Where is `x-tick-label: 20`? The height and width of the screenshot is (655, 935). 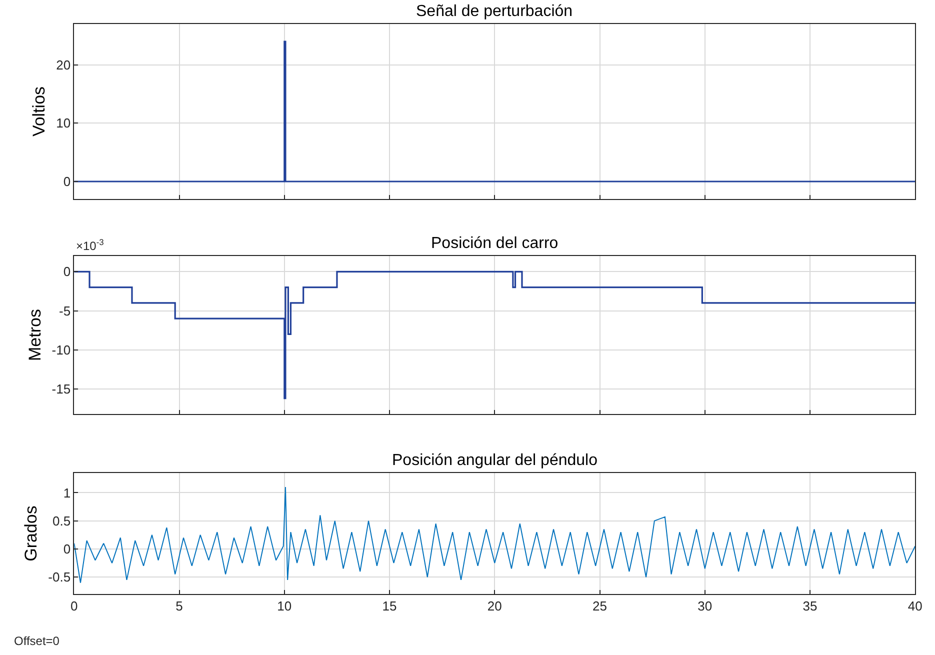
x-tick-label: 20 is located at coordinates (494, 606).